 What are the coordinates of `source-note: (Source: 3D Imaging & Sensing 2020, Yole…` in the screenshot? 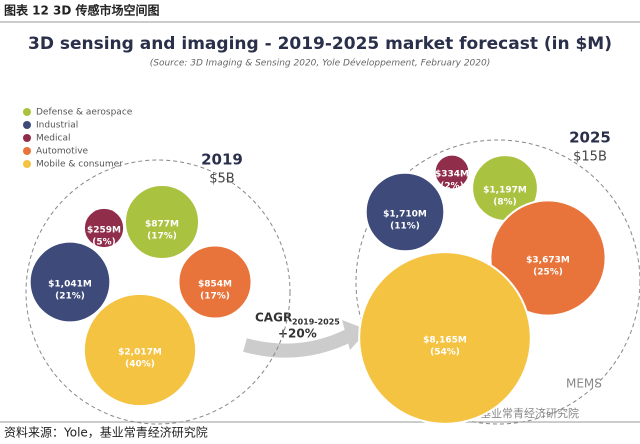 It's located at (320, 63).